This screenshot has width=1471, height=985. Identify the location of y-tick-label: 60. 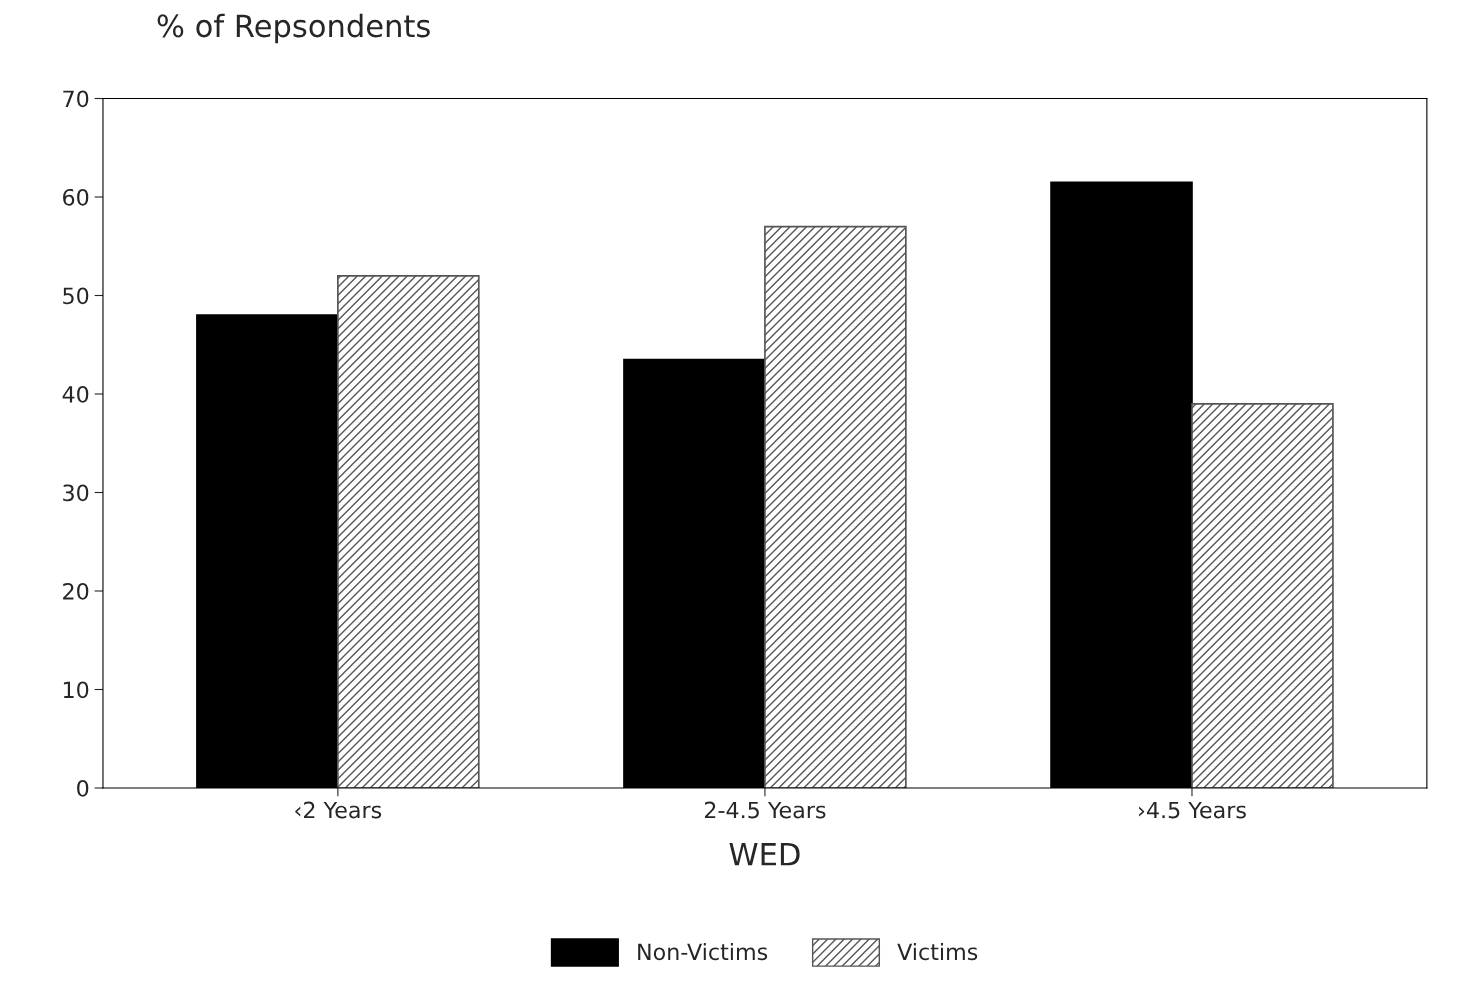
(76, 197).